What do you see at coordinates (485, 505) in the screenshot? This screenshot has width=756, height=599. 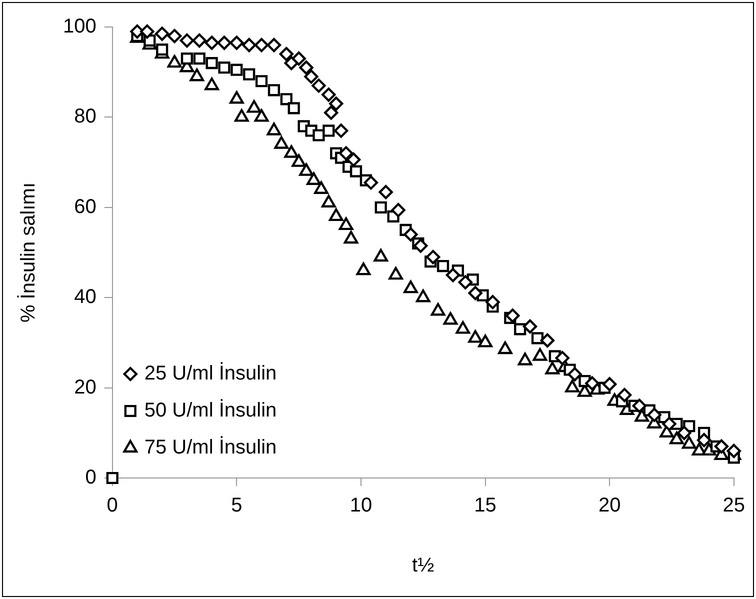 I see `x-tick-label: 15` at bounding box center [485, 505].